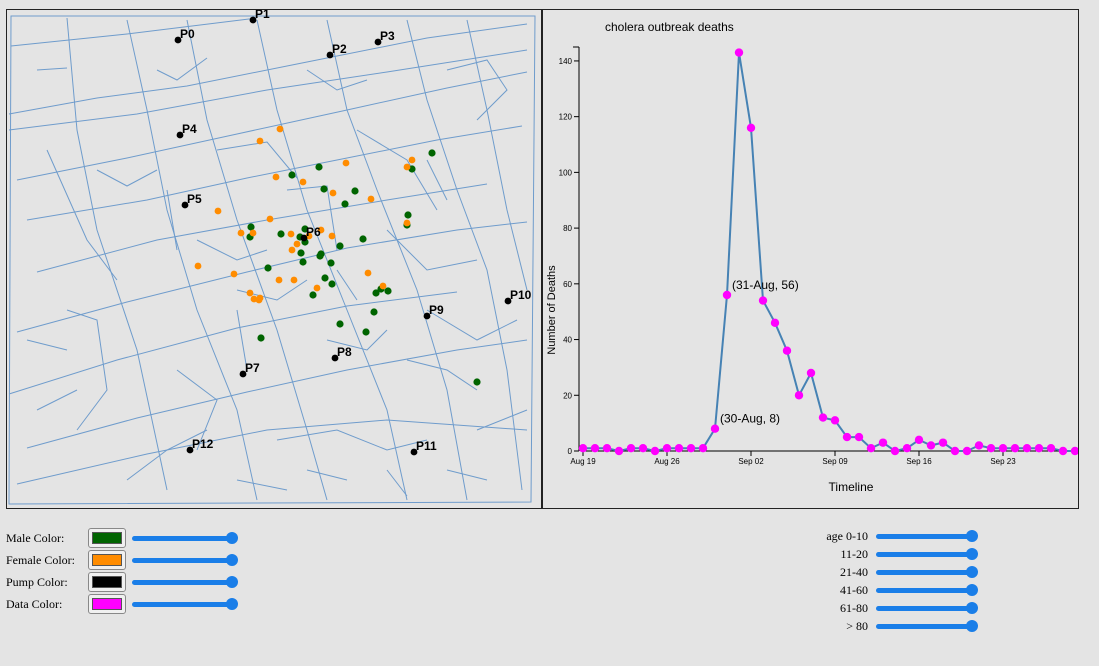 The image size is (1099, 666). Describe the element at coordinates (566, 61) in the screenshot. I see `y-tick-label: 140` at that location.